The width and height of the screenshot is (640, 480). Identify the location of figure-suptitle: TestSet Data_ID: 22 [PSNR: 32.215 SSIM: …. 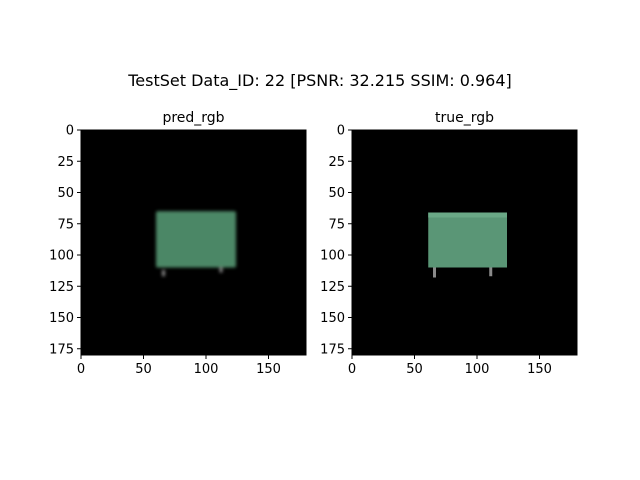
(319, 81).